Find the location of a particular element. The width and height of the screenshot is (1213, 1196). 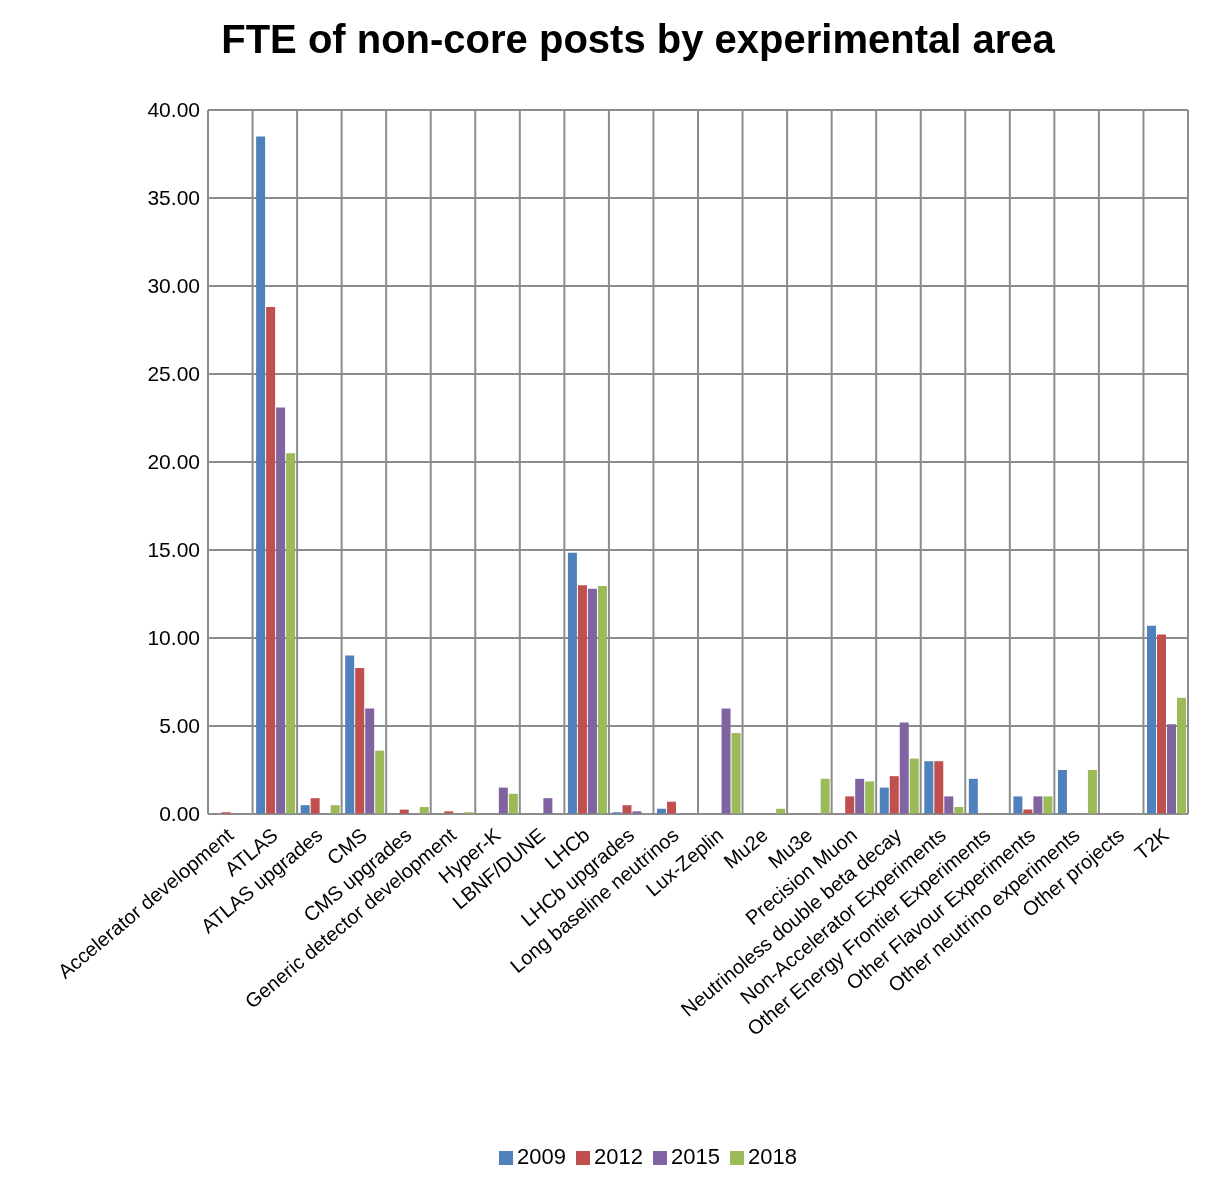

chart-title: FTE of non-core posts by experimental area is located at coordinates (638, 39).